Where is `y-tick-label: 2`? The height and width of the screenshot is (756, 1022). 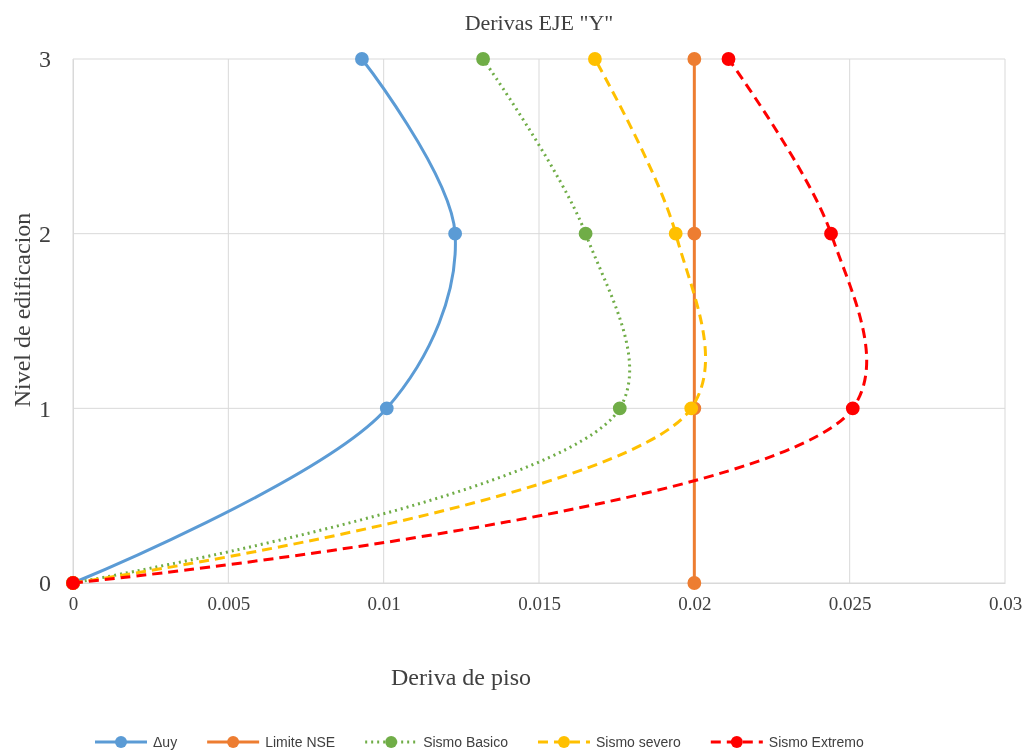
y-tick-label: 2 is located at coordinates (45, 233).